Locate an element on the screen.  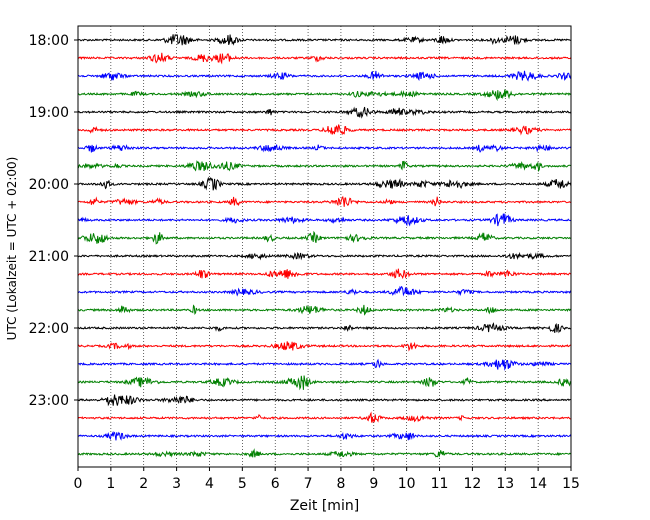
trace-1945 is located at coordinates (324, 166).